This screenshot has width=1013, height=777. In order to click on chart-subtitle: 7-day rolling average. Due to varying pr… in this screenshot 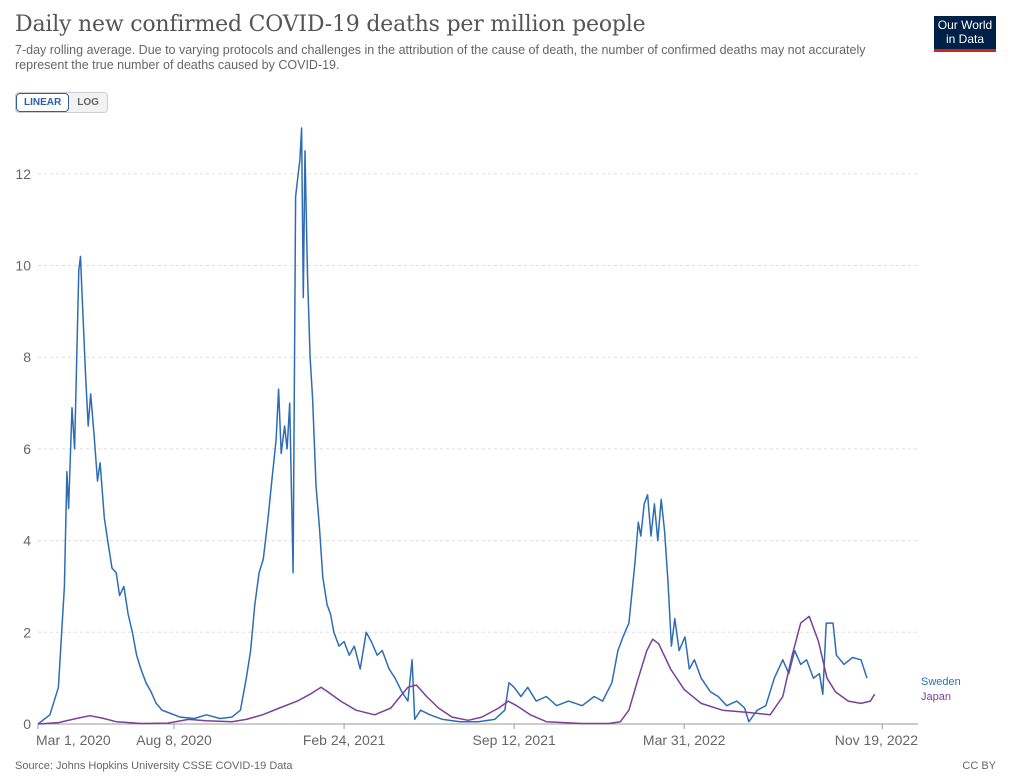, I will do `click(440, 57)`.